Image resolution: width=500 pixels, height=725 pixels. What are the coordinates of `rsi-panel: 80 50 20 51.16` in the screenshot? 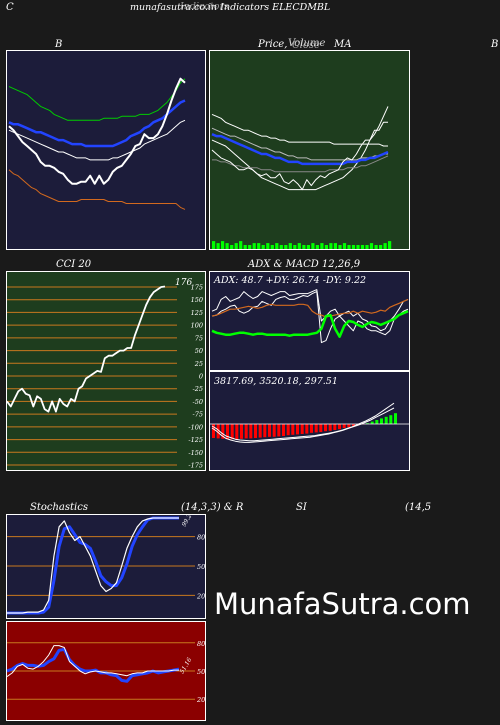 It's located at (106, 671).